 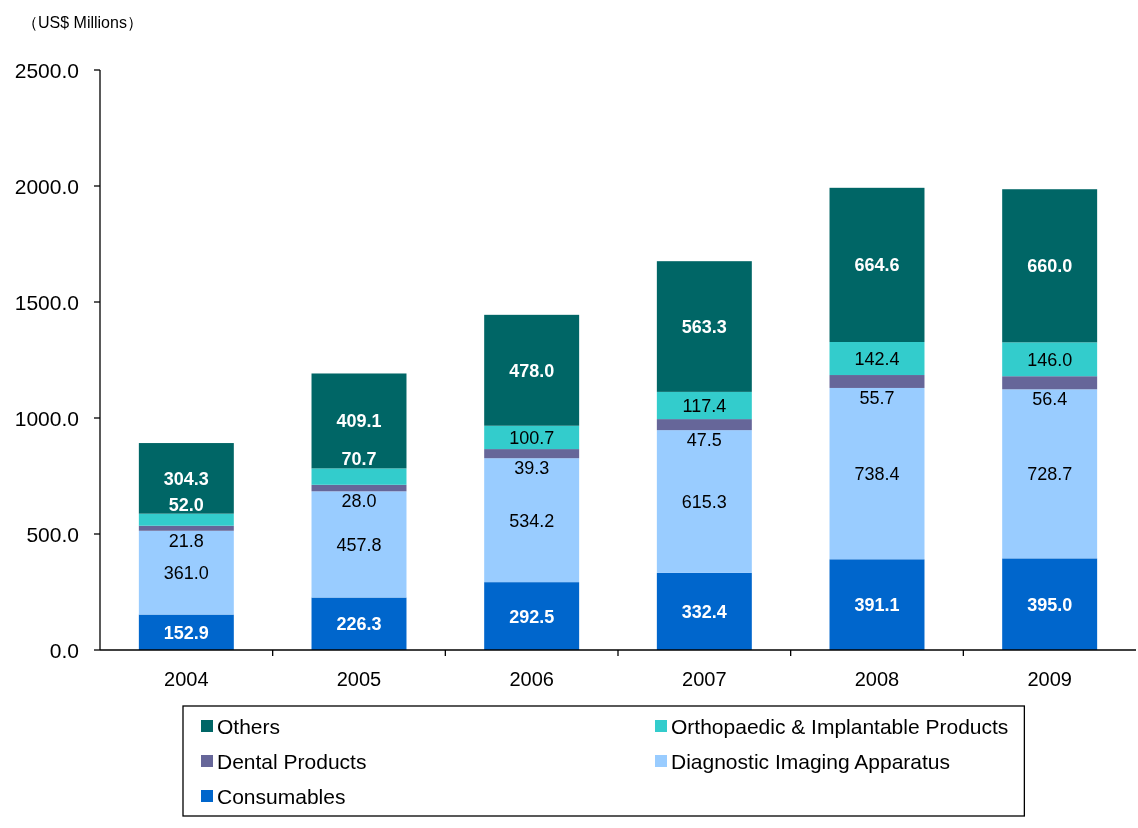 What do you see at coordinates (1050, 604) in the screenshot?
I see `data-label: 395.0` at bounding box center [1050, 604].